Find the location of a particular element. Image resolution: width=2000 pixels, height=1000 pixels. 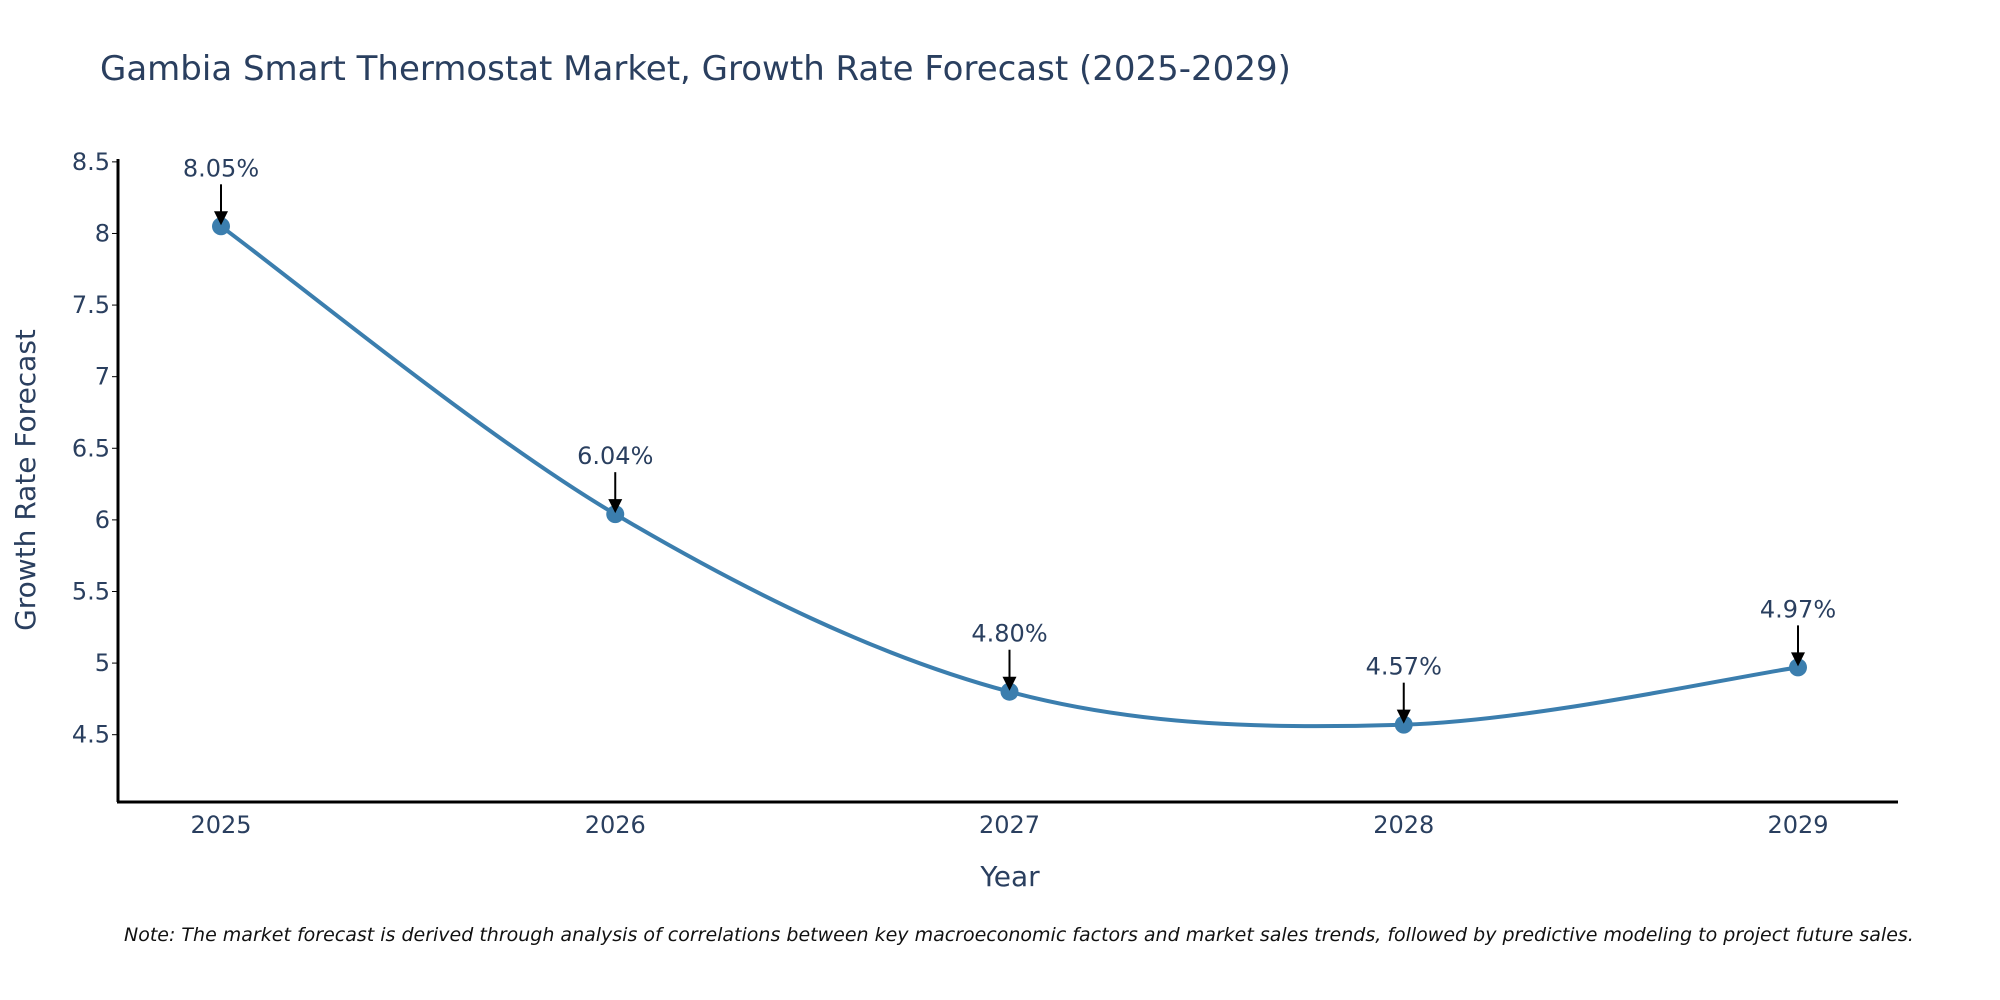

y-tick-label: 5 is located at coordinates (102, 663).